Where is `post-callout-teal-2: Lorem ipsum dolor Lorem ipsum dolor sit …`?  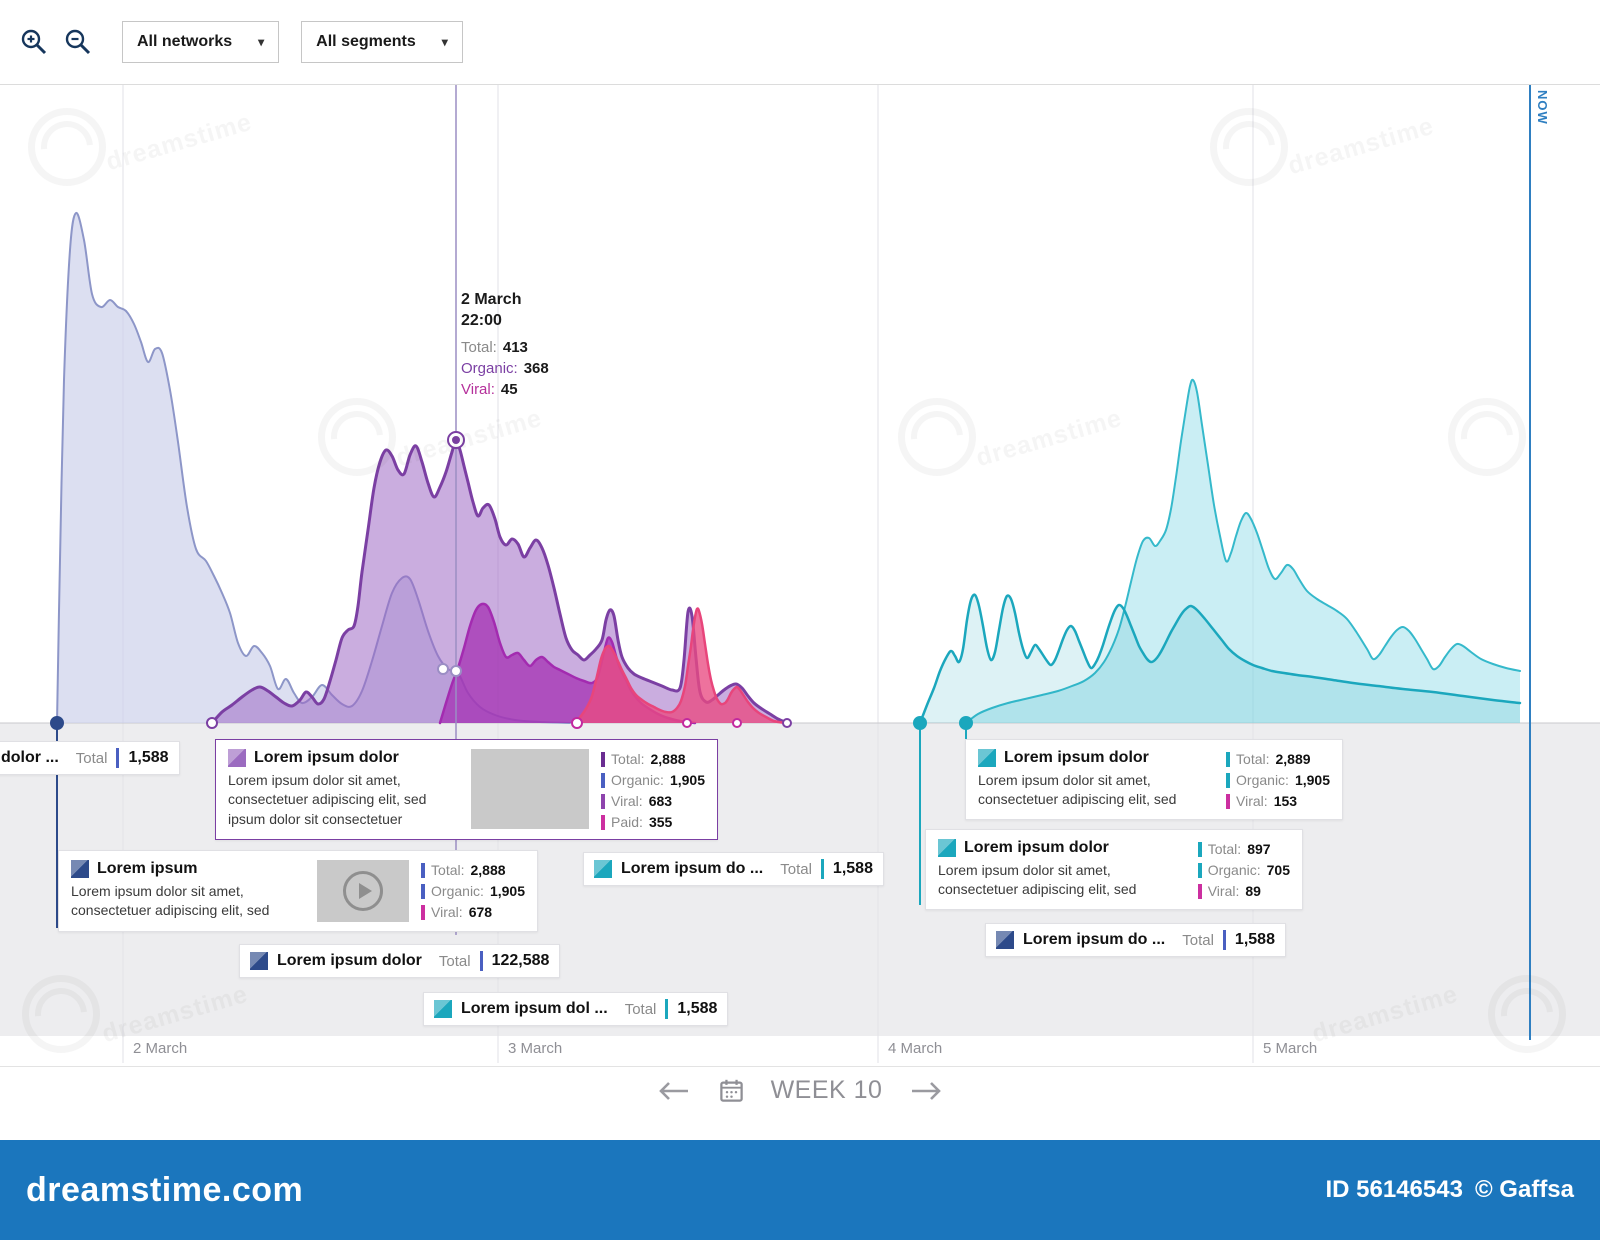
post-callout-teal-2: Lorem ipsum dolor Lorem ipsum dolor sit … is located at coordinates (1114, 869).